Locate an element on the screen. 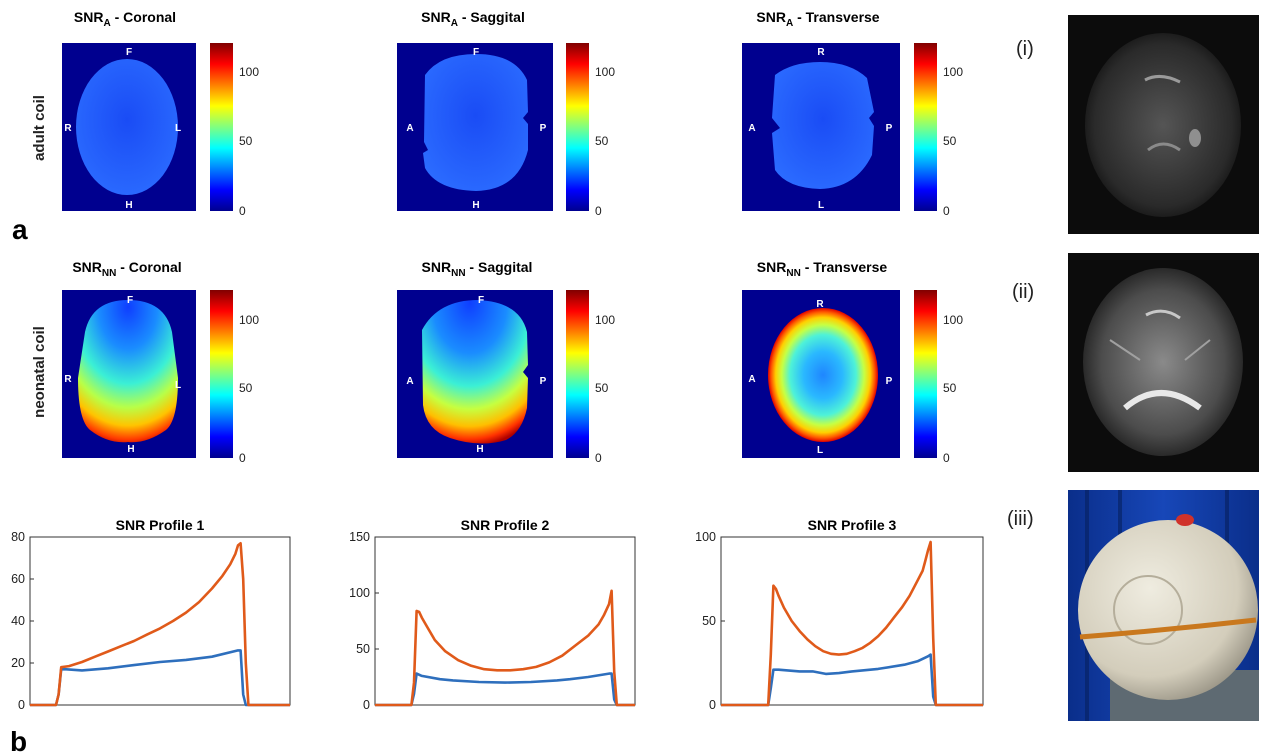 The height and width of the screenshot is (755, 1265). snr-map-adult-sagittal: F H A P is located at coordinates (475, 127).